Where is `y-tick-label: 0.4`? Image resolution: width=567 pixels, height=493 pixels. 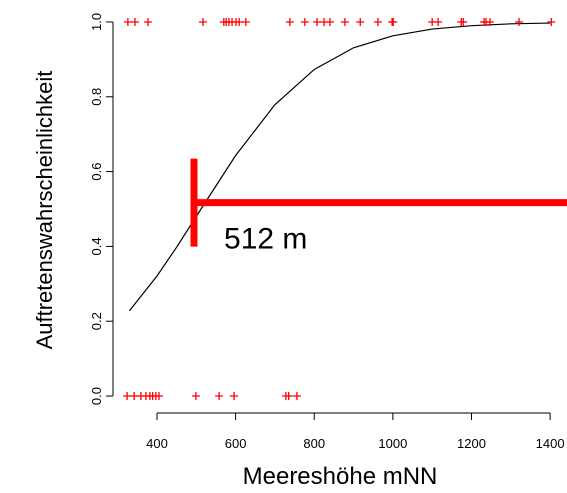
y-tick-label: 0.4 is located at coordinates (96, 246).